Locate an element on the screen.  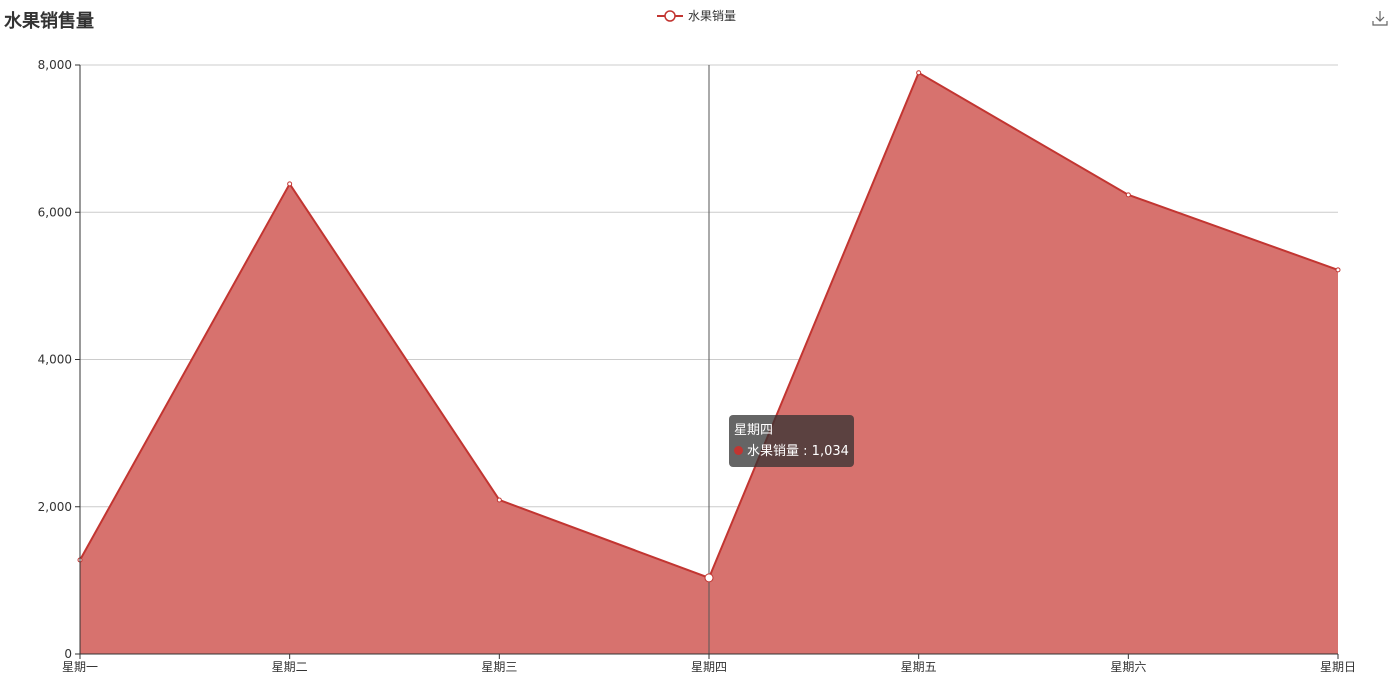
x-tick-label: 星期二 is located at coordinates (290, 667).